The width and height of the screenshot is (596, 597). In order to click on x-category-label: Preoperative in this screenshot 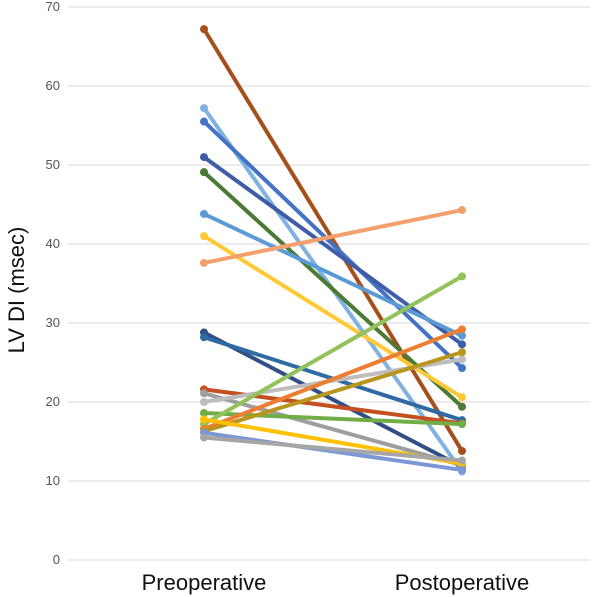, I will do `click(204, 582)`.